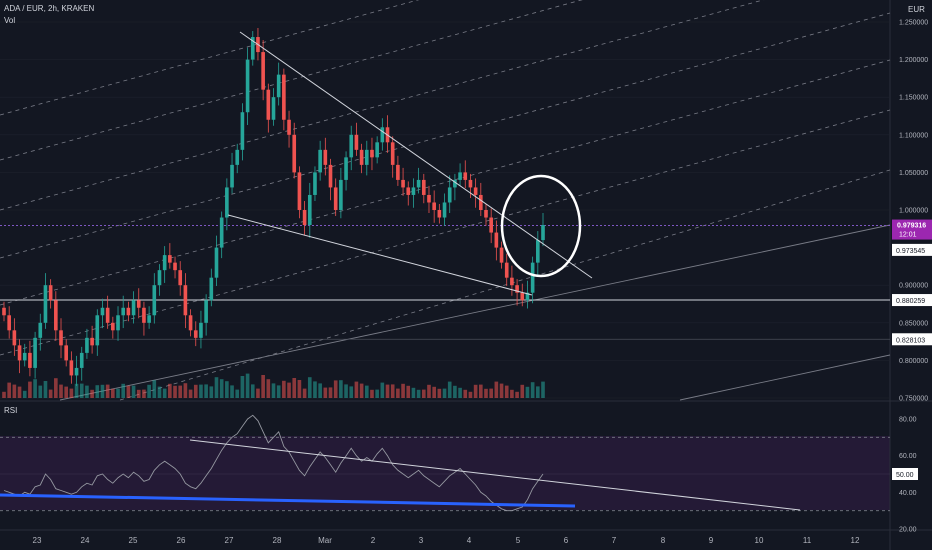 The width and height of the screenshot is (932, 550). I want to click on lower-wedge-trendline, so click(380, 255).